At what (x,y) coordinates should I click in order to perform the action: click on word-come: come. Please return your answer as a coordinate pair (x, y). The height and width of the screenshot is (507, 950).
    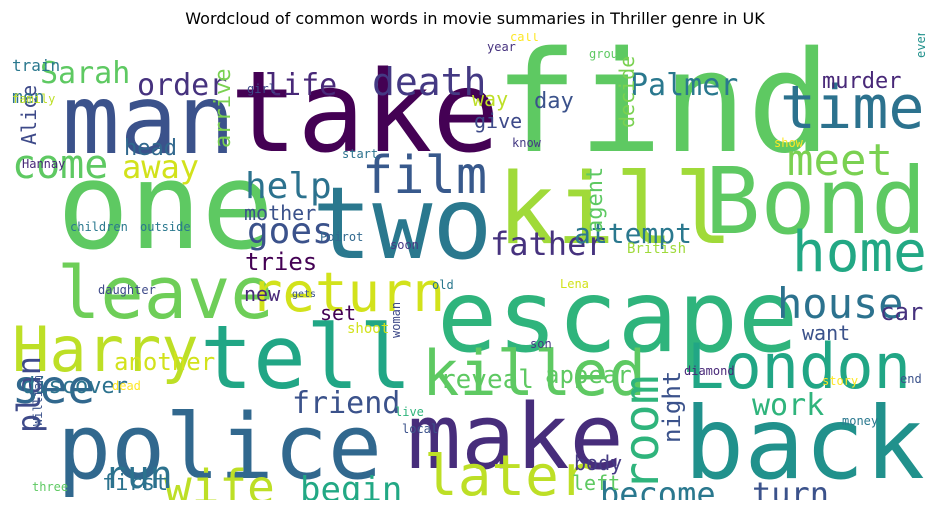
    Looking at the image, I should click on (60, 165).